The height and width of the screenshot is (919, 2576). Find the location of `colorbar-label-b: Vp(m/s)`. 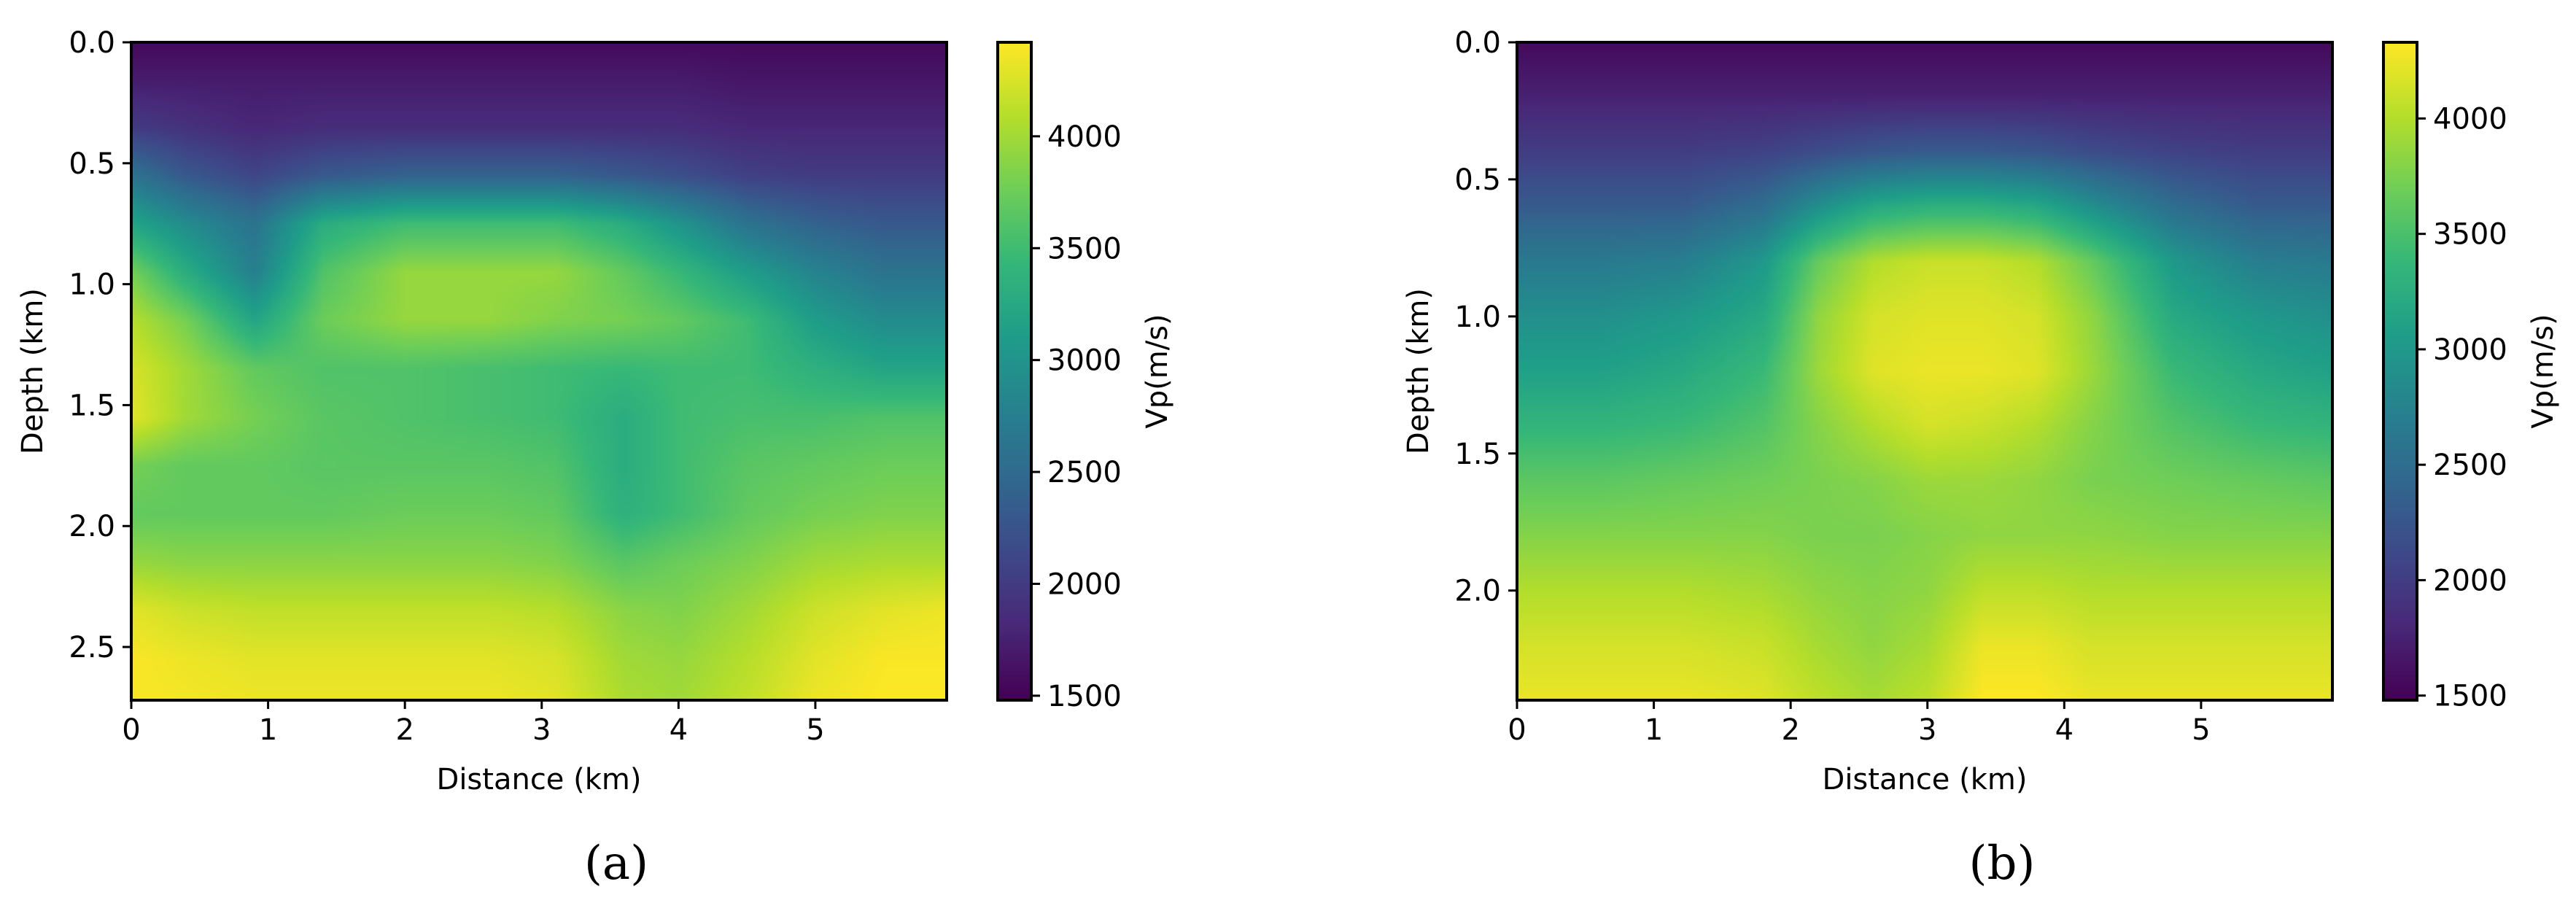

colorbar-label-b: Vp(m/s) is located at coordinates (2543, 371).